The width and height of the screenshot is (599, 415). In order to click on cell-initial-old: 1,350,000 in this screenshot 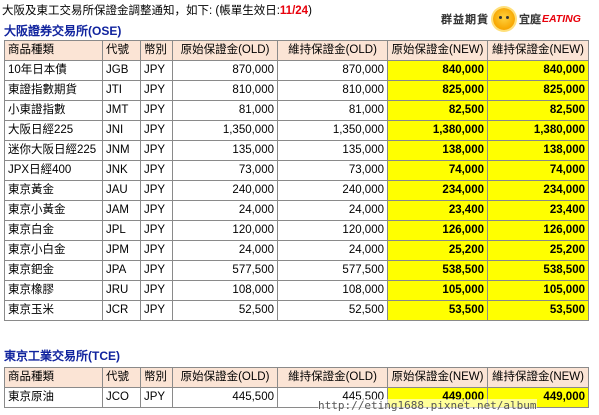, I will do `click(225, 130)`.